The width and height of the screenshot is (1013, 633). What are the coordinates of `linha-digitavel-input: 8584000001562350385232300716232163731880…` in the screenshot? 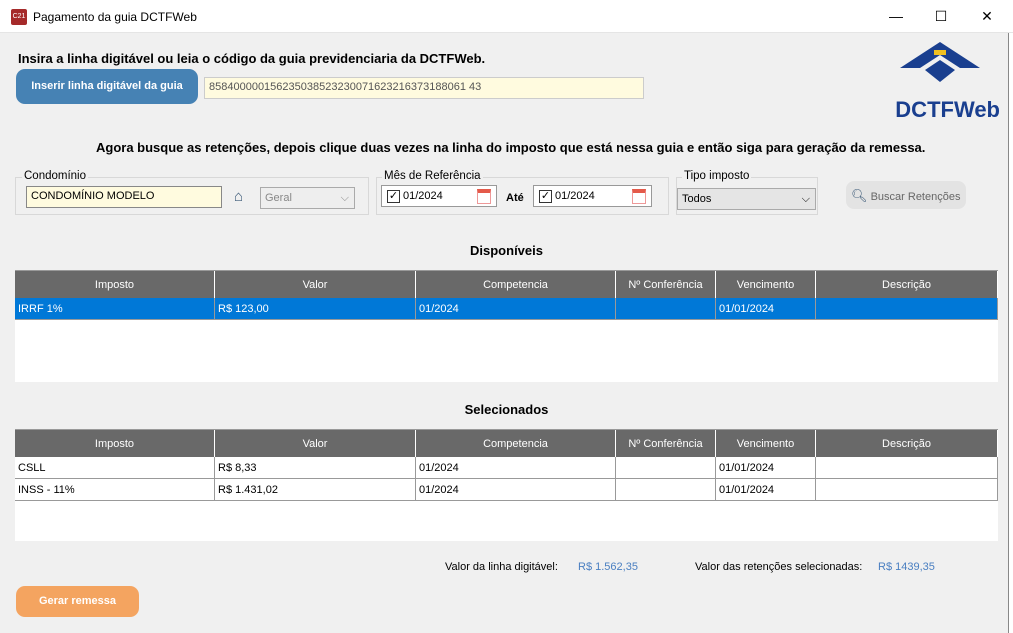 It's located at (424, 88).